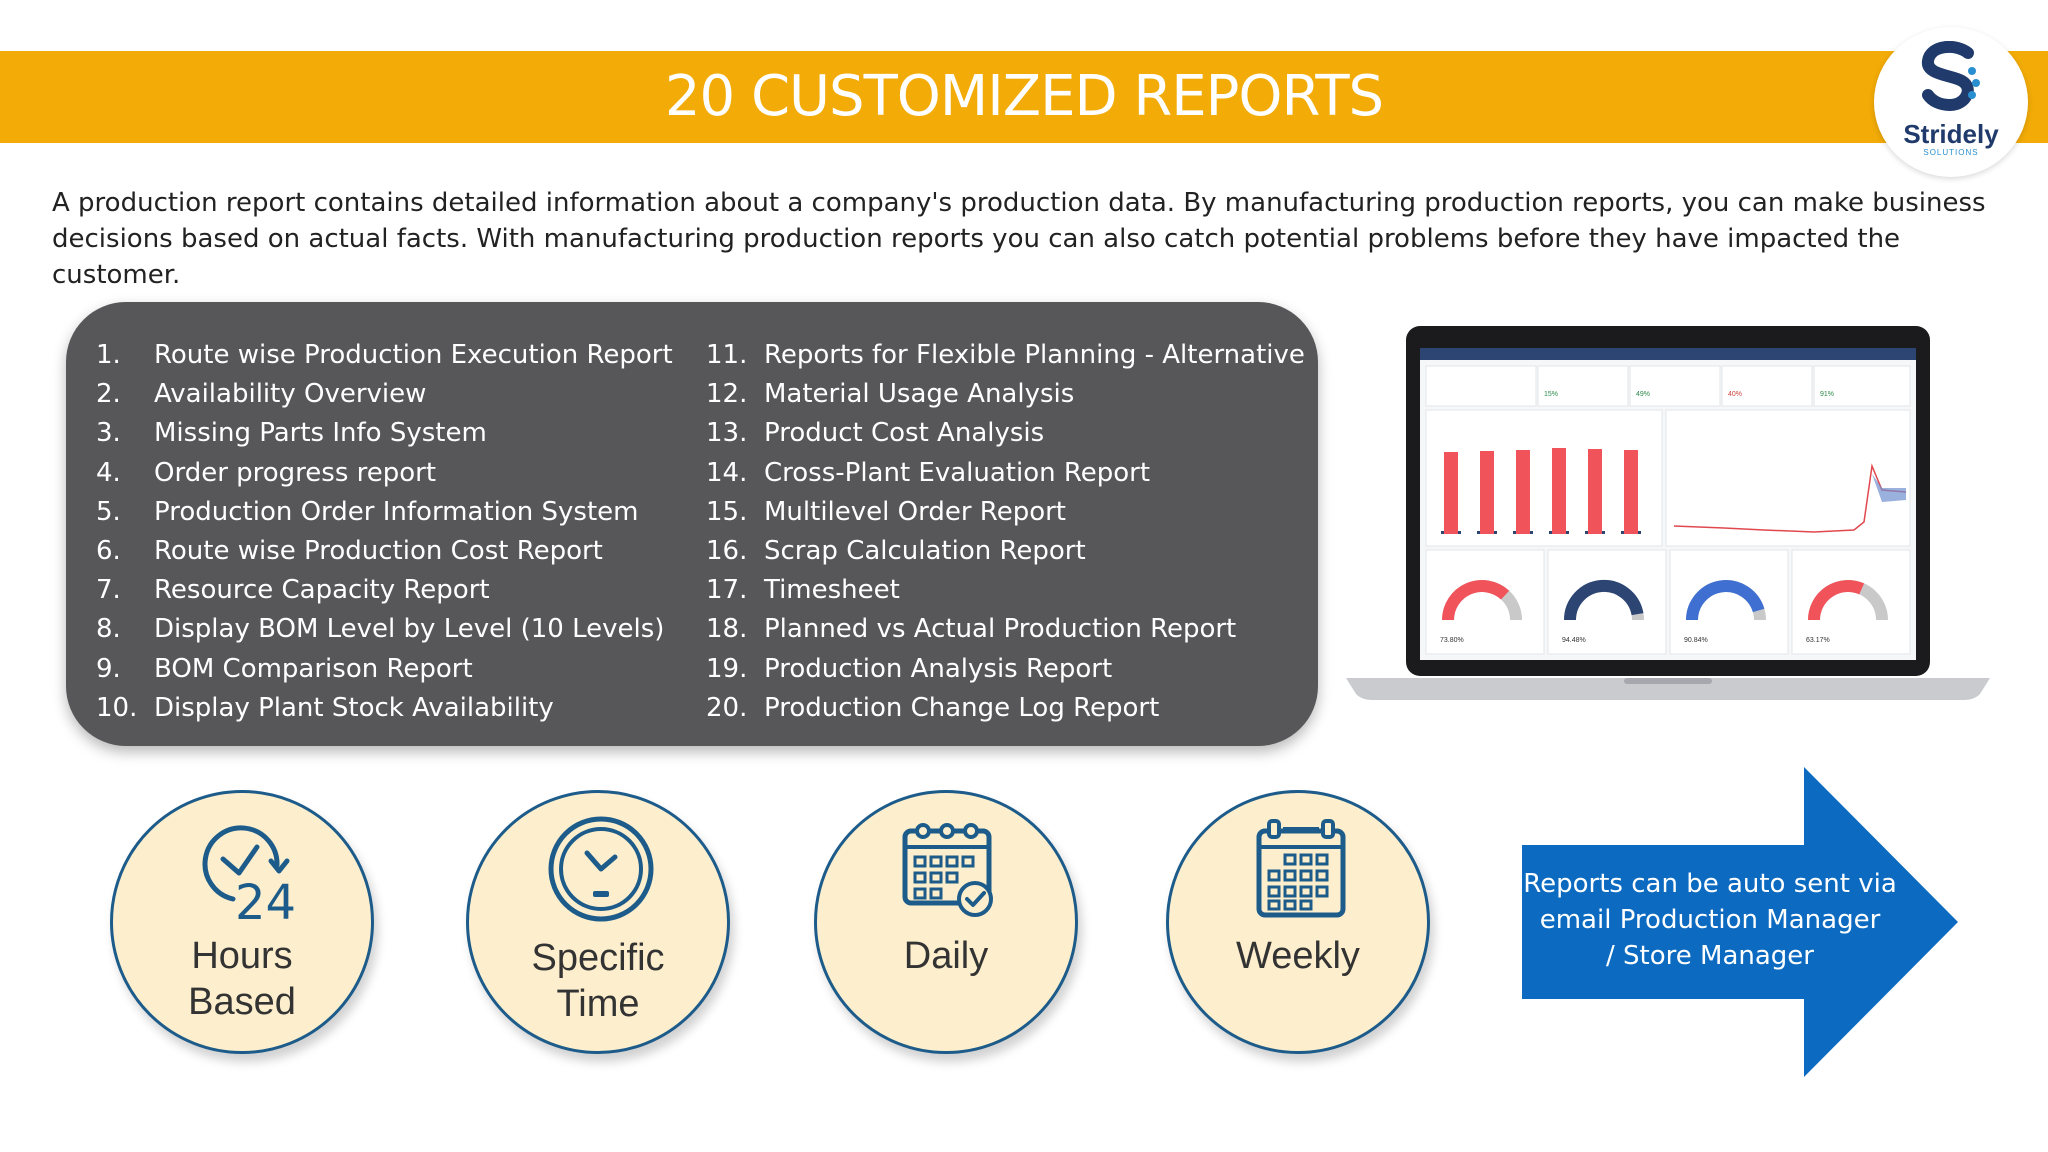 This screenshot has width=2048, height=1152. I want to click on schedule-label: Weekly, so click(1298, 956).